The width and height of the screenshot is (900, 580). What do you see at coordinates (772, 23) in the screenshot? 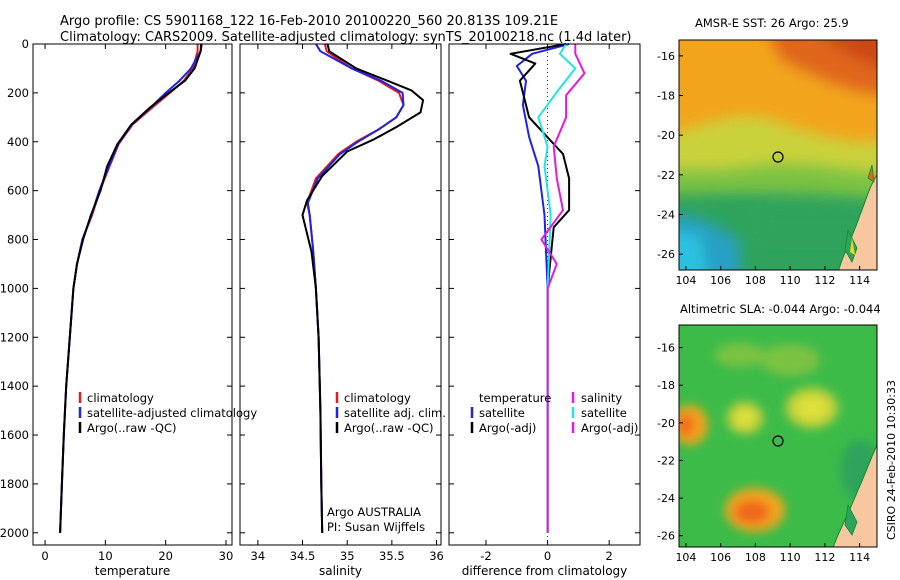
I see `sst-map-title: AMSR-E SST: 26 Argo: 25.9` at bounding box center [772, 23].